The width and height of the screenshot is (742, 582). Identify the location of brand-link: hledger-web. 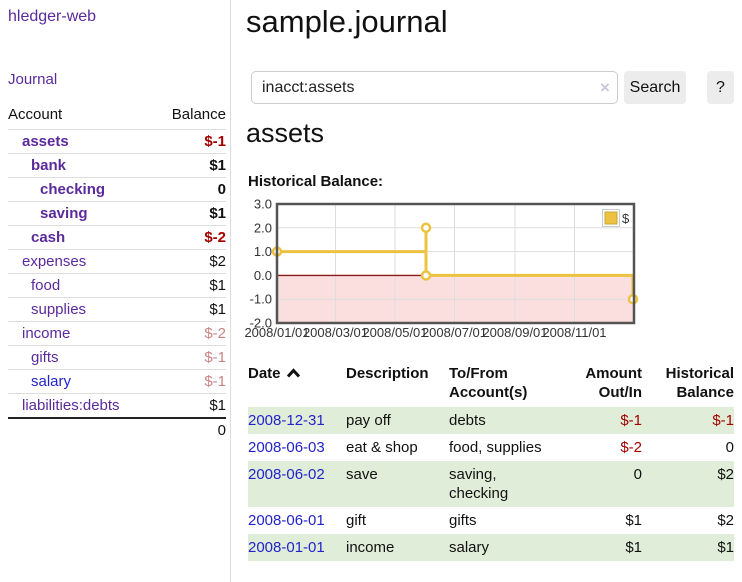
(52, 16).